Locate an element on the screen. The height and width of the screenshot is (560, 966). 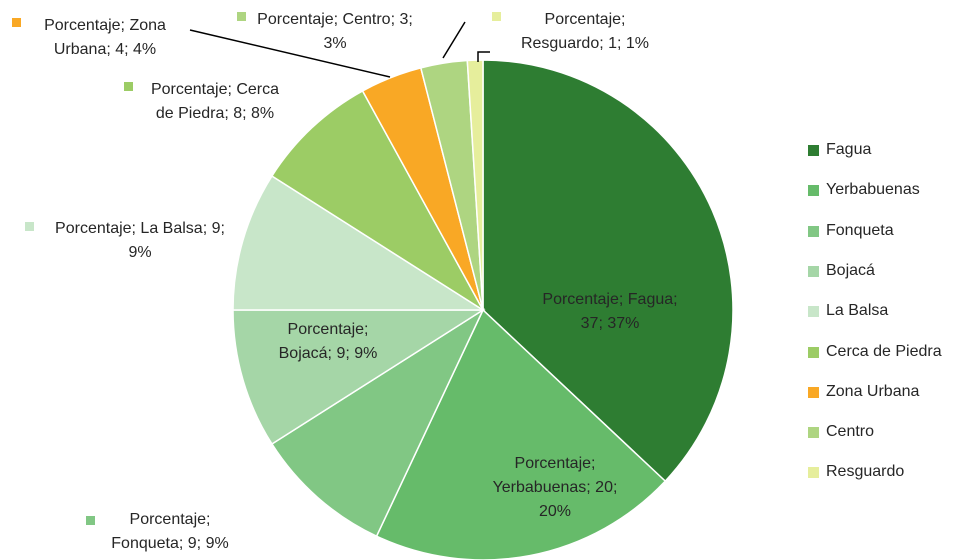
data-label: Porcentaje; La Balsa; 9; 9% is located at coordinates (140, 240).